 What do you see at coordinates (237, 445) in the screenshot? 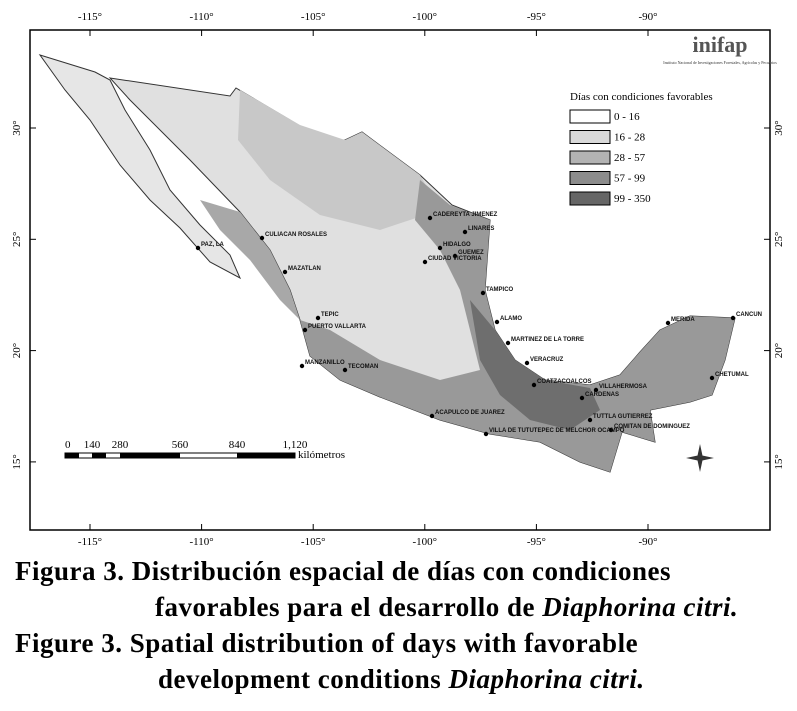
I see `scale-label: 840` at bounding box center [237, 445].